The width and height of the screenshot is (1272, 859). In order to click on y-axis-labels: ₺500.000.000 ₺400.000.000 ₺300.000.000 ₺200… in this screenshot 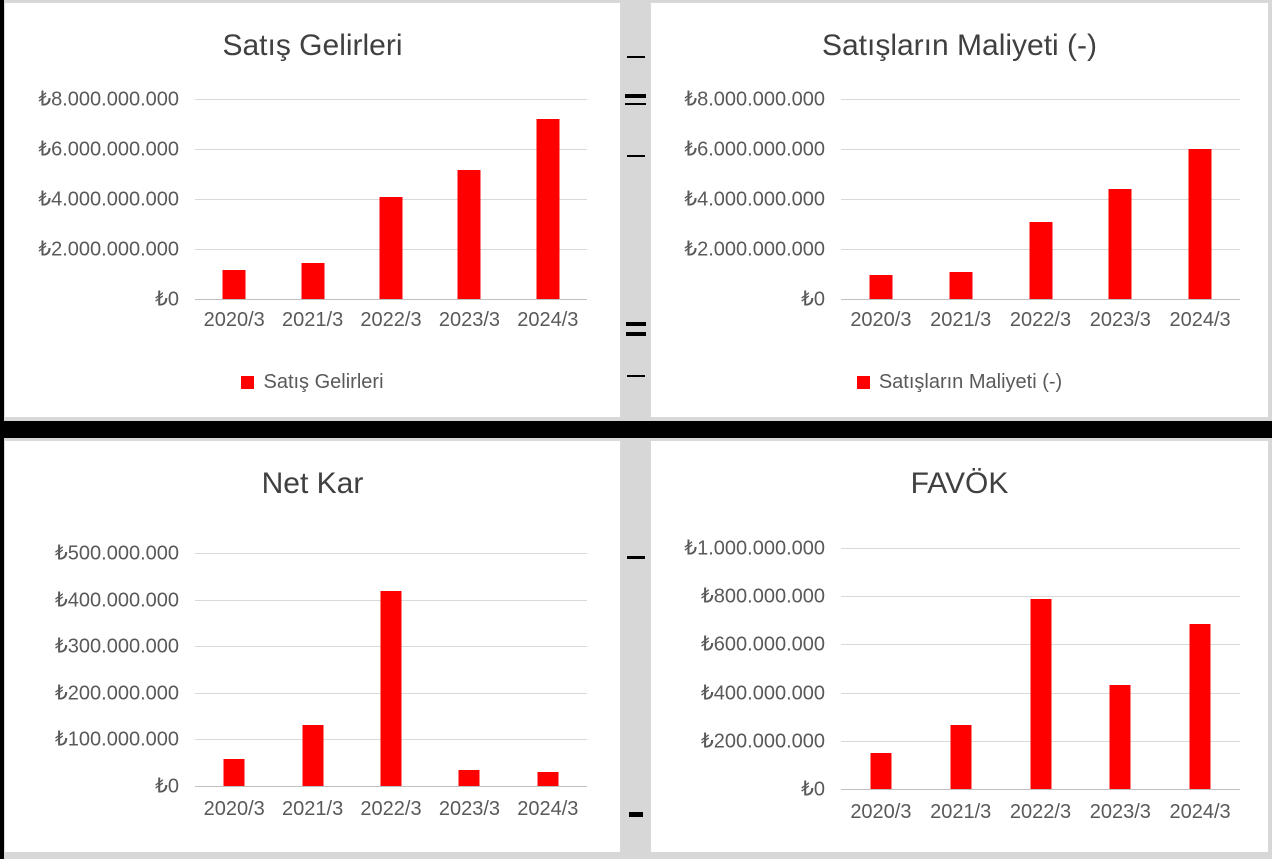, I will do `click(92, 670)`.